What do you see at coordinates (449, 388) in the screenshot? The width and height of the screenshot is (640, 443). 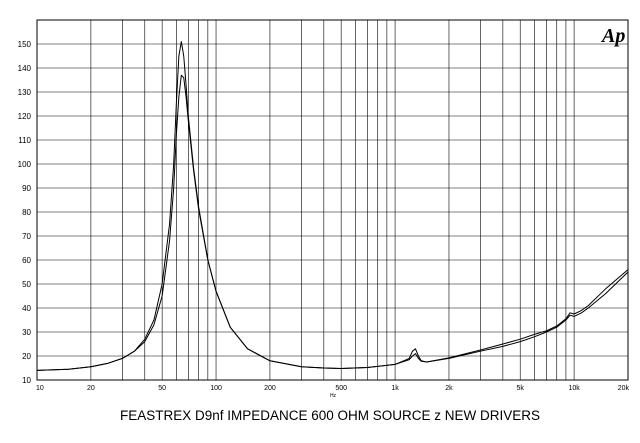 I see `x-tick-label: 2k` at bounding box center [449, 388].